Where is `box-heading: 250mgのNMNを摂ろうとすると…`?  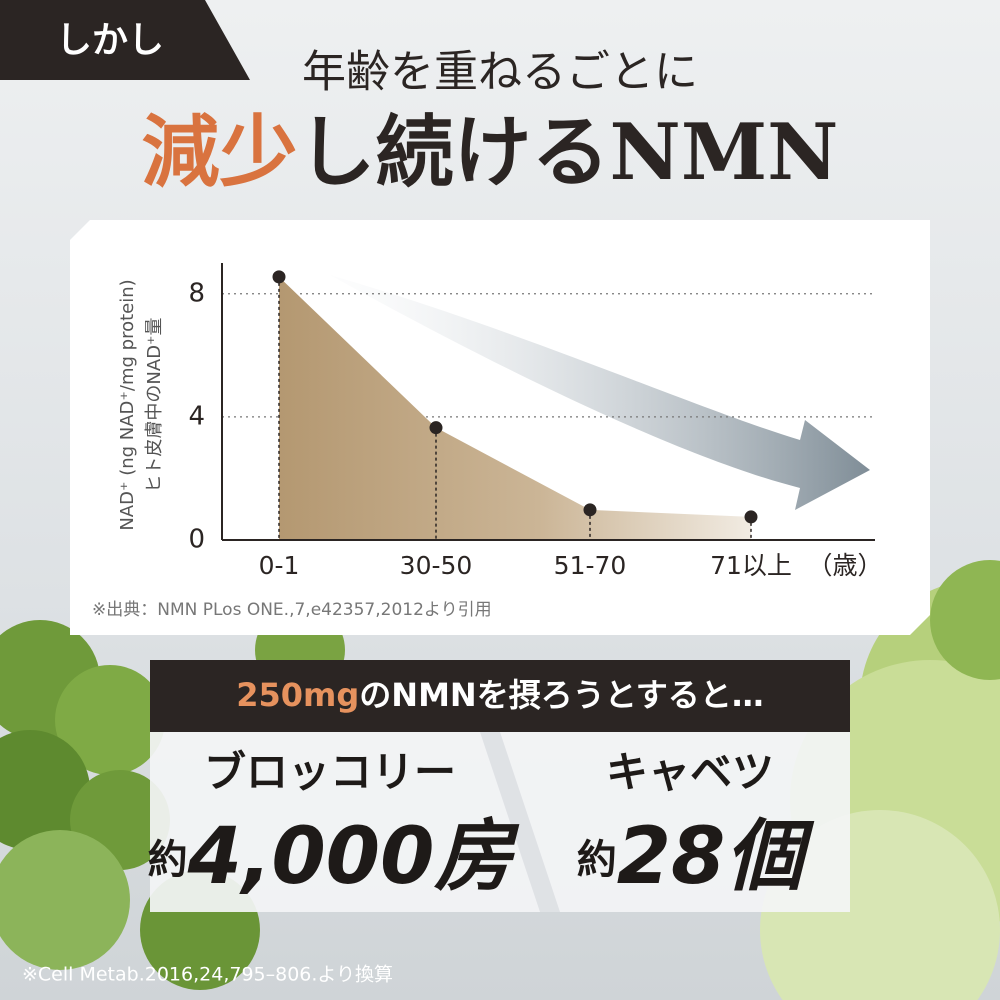
box-heading: 250mgのNMNを摂ろうとすると… is located at coordinates (500, 695).